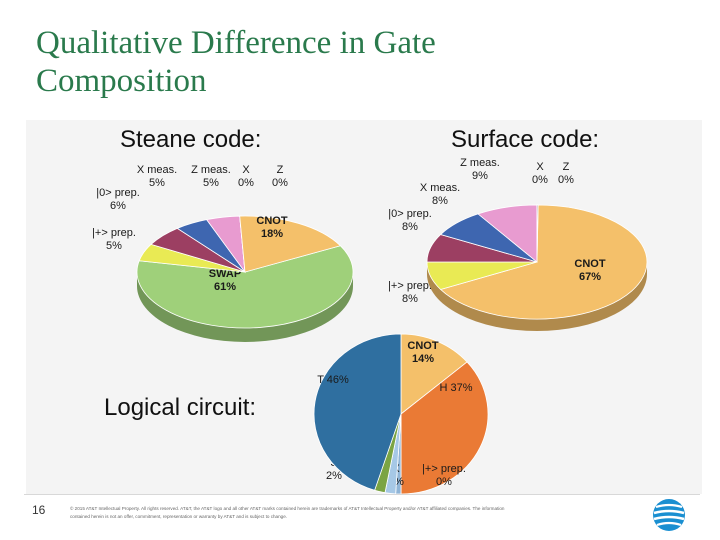  Describe the element at coordinates (566, 173) in the screenshot. I see `surface-code-label-z: Z 0%` at that location.